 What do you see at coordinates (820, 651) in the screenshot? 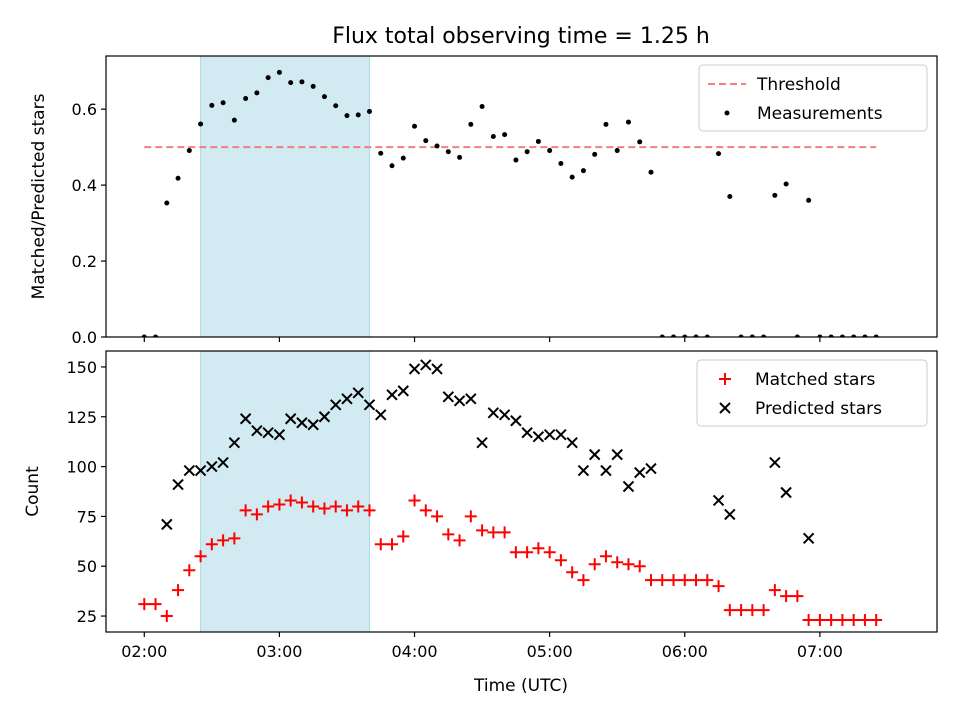
I see `x-tick-label: 07:00` at bounding box center [820, 651].